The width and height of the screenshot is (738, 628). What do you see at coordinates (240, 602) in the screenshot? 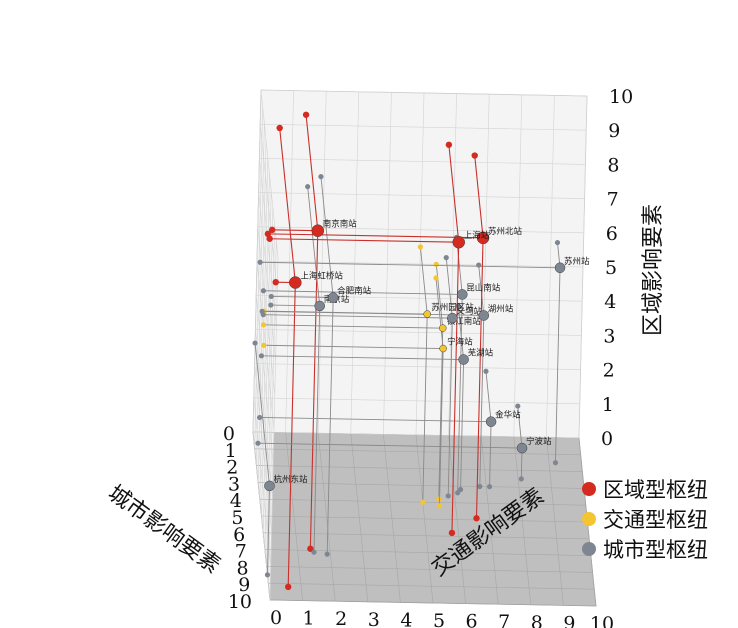
I see `tick-label-city: 10` at bounding box center [240, 602].